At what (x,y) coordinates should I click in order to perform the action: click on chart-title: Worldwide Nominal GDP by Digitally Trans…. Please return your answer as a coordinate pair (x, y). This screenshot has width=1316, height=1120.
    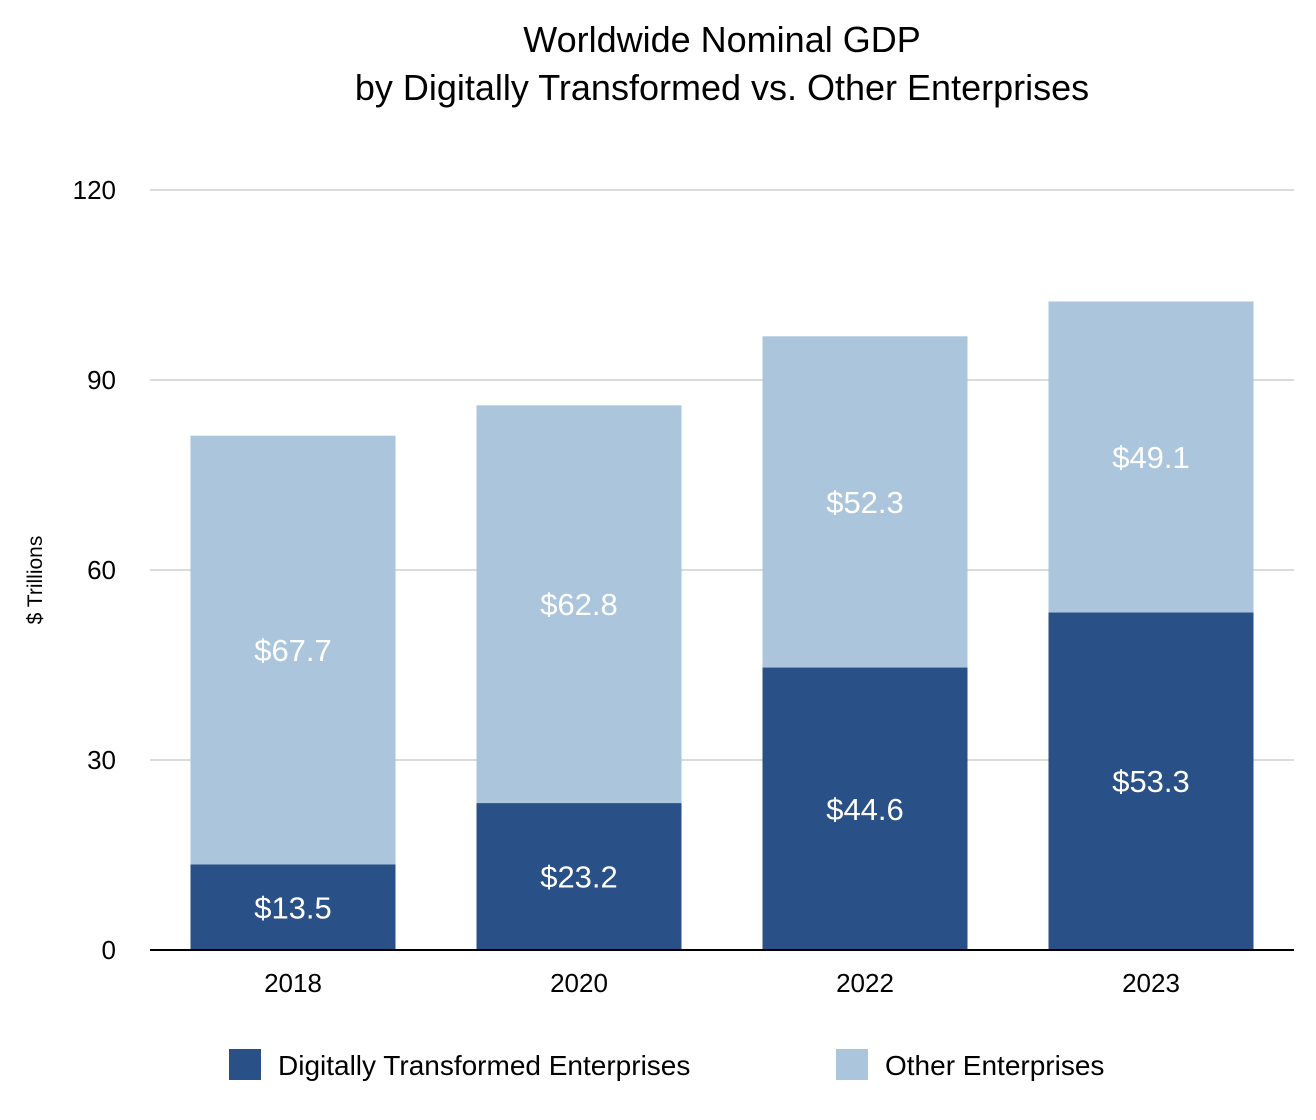
    Looking at the image, I should click on (722, 63).